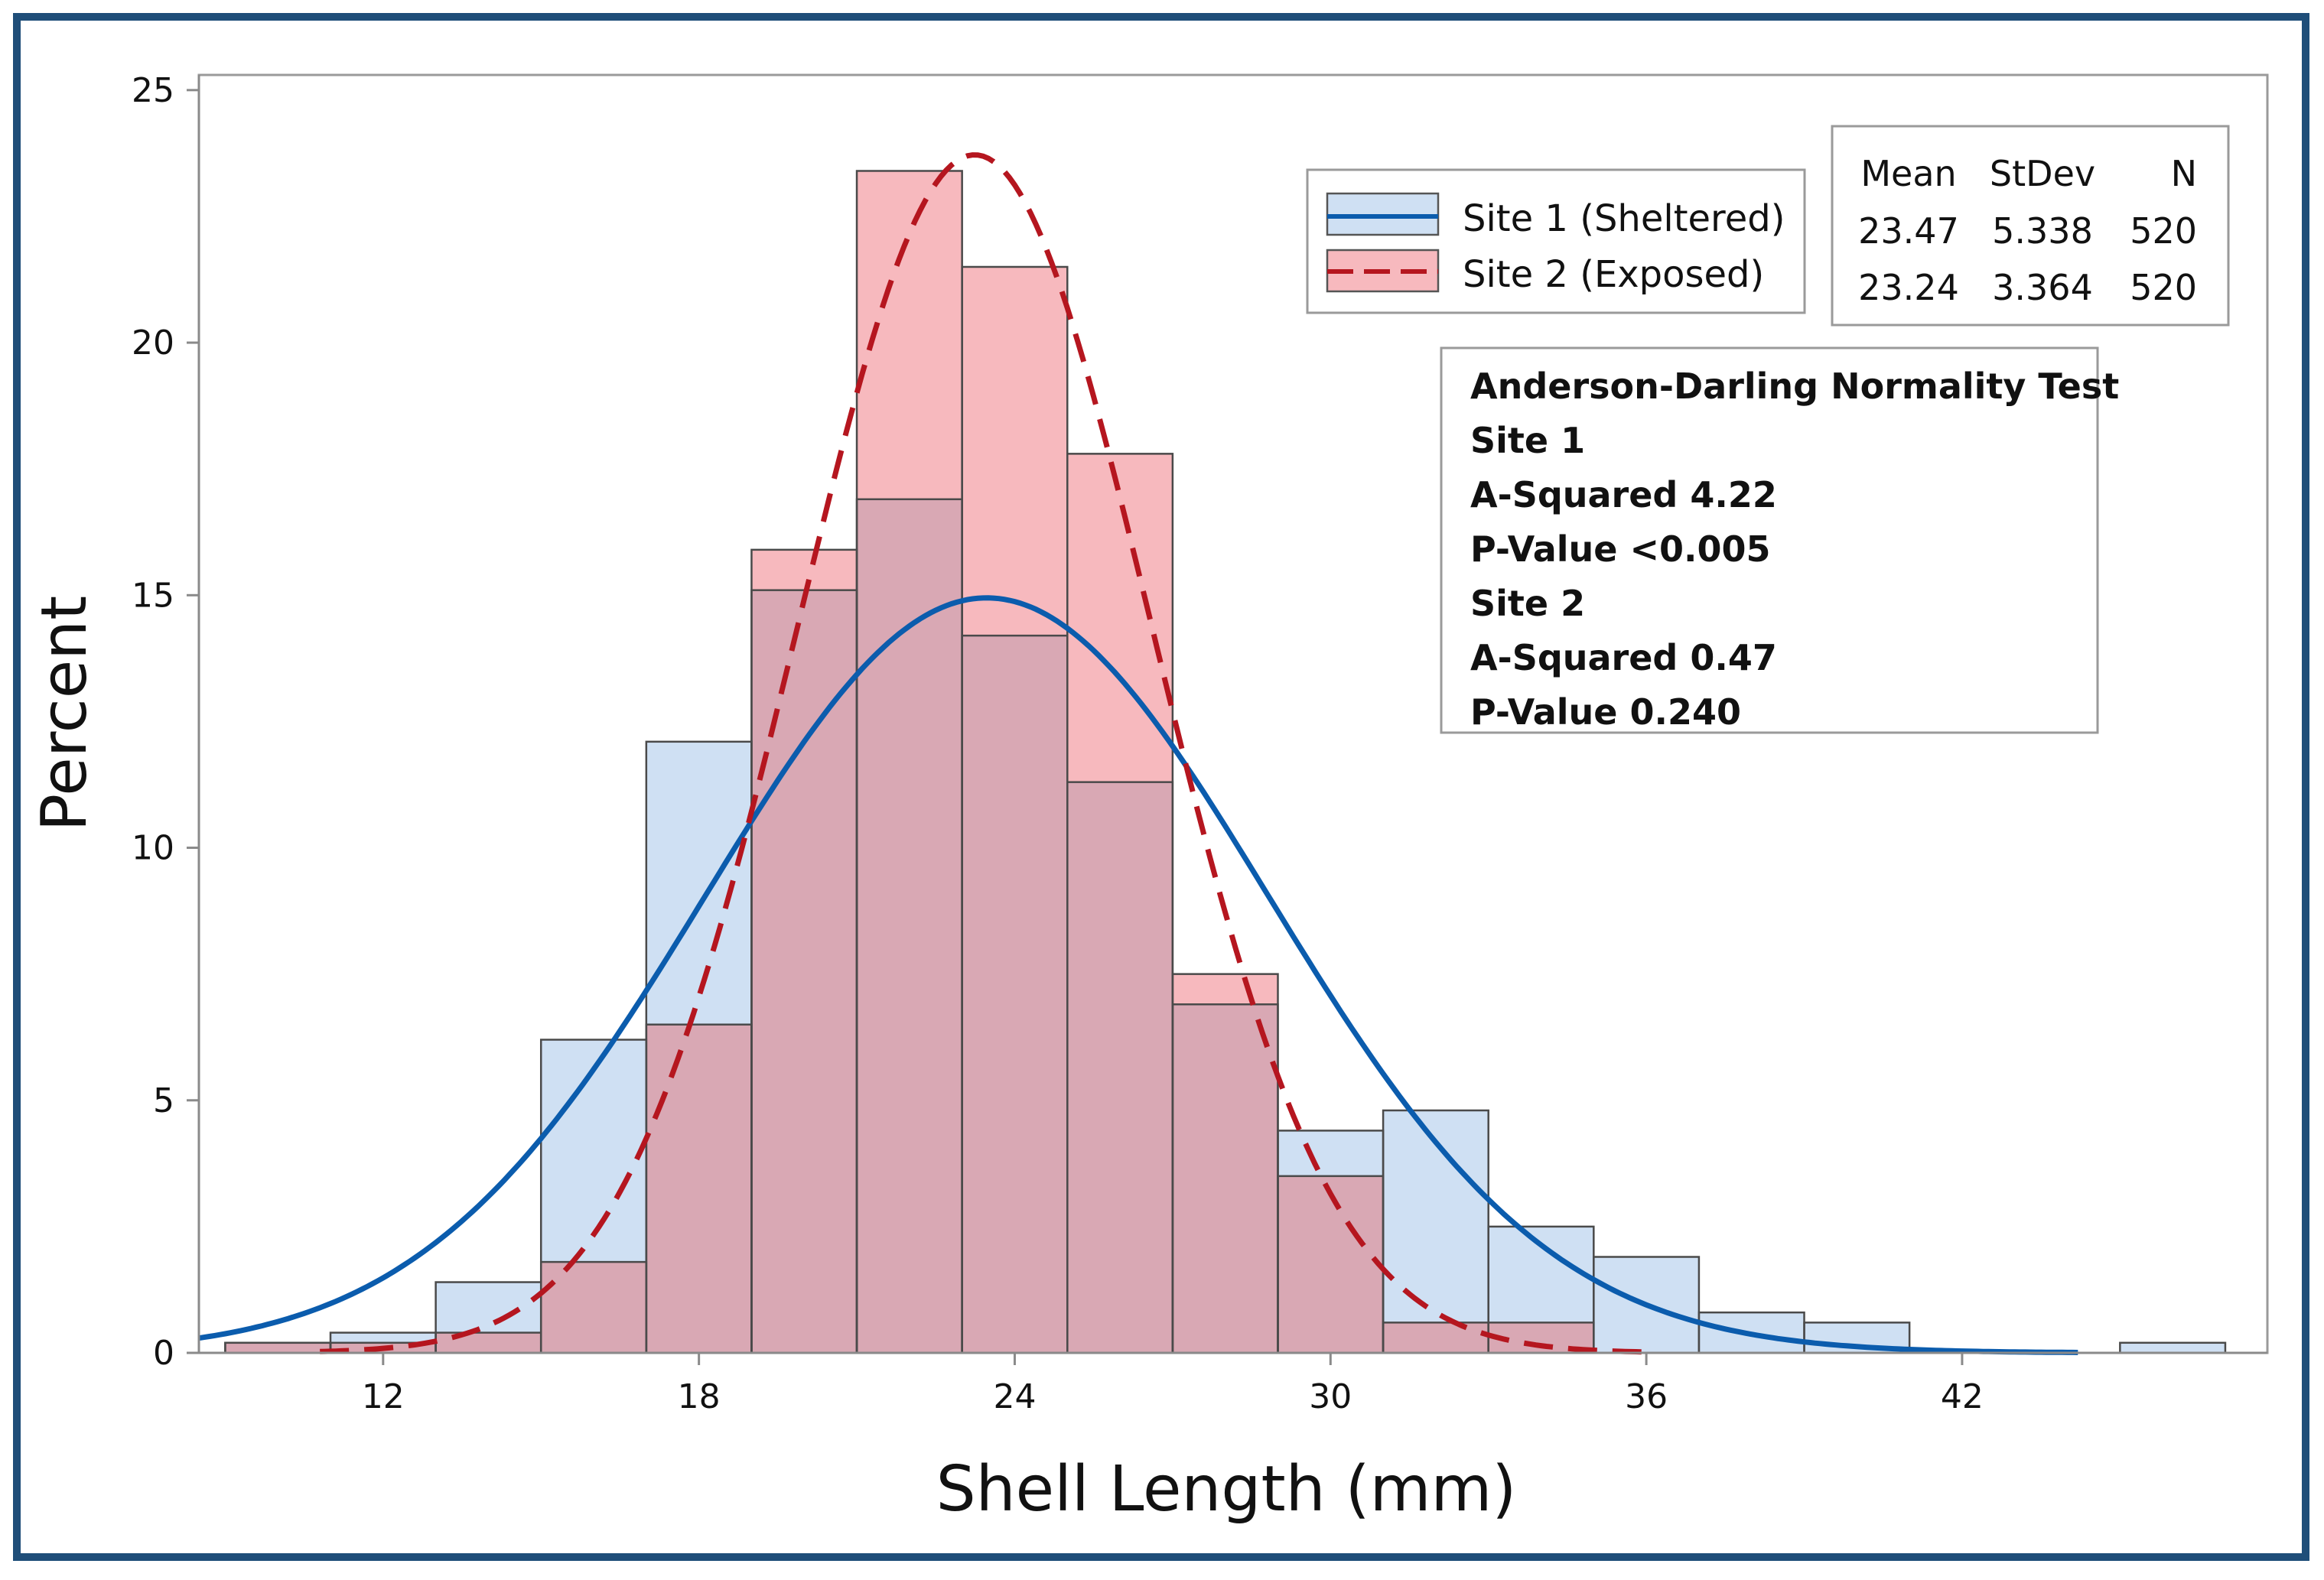 The width and height of the screenshot is (2324, 1580). What do you see at coordinates (1624, 219) in the screenshot?
I see `legend-label-site1: Site 1 (Sheltered)` at bounding box center [1624, 219].